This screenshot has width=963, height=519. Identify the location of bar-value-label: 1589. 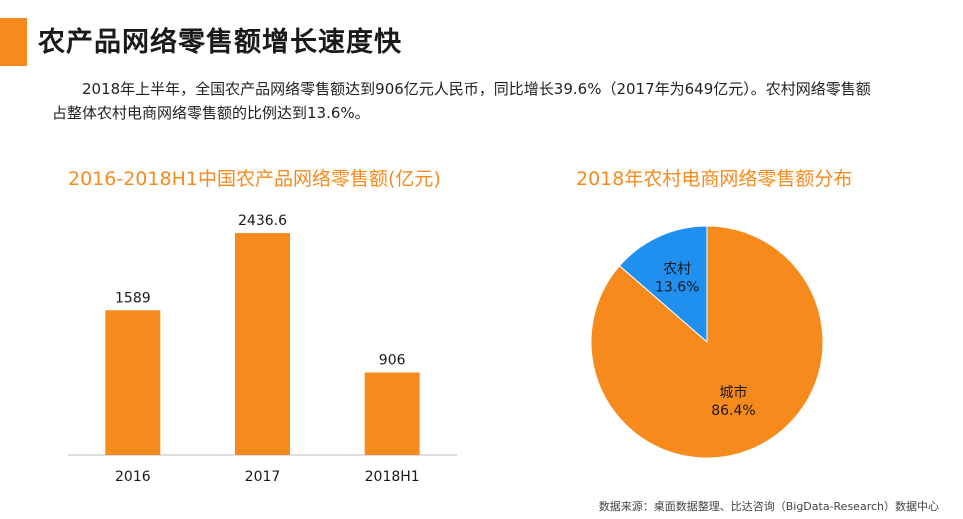
(133, 298).